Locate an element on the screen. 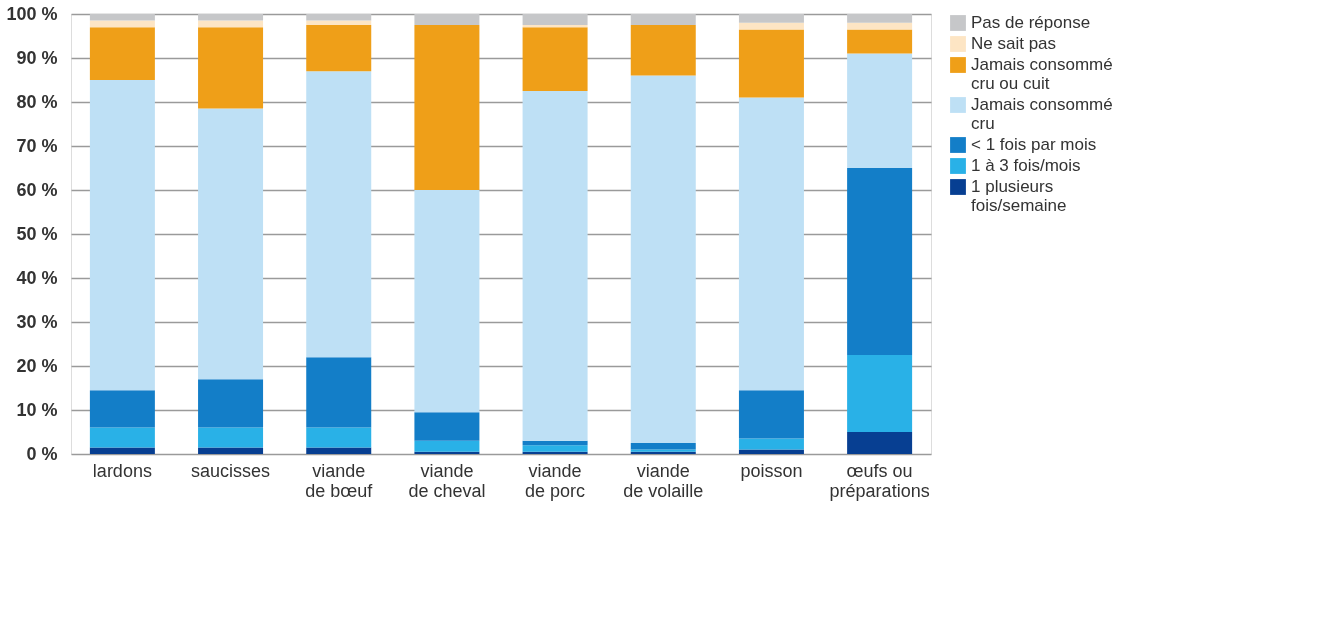 This screenshot has width=1337, height=631. x-tick-label: saucisses is located at coordinates (231, 470).